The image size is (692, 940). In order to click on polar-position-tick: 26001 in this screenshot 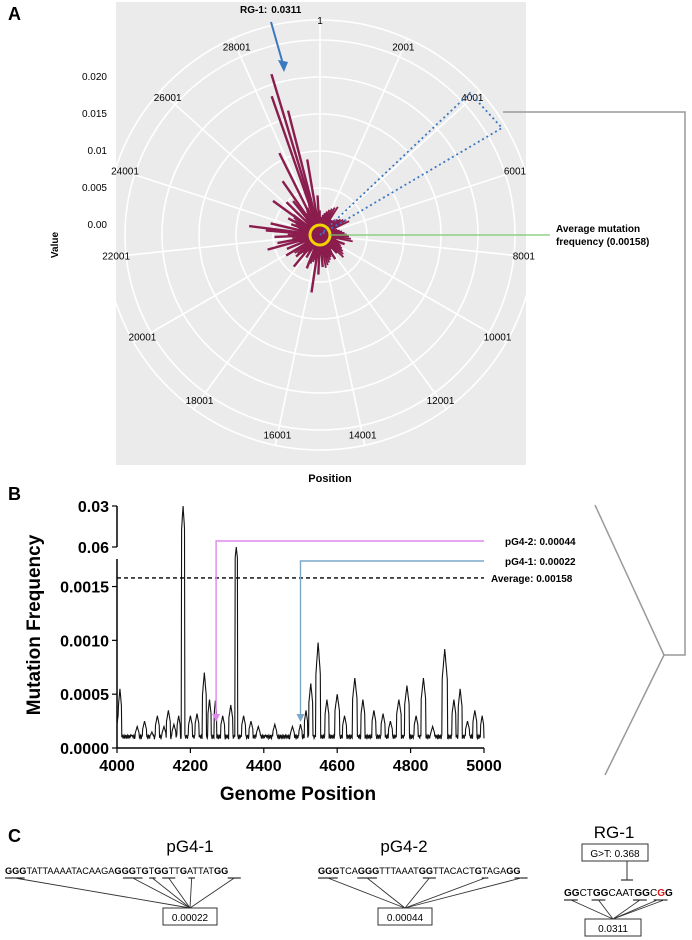, I will do `click(168, 98)`.